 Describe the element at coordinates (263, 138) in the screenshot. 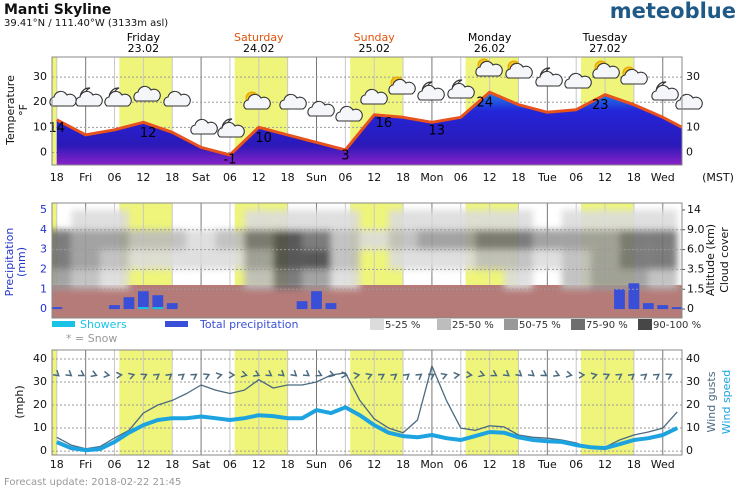

I see `temperature-extreme-label: 10` at that location.